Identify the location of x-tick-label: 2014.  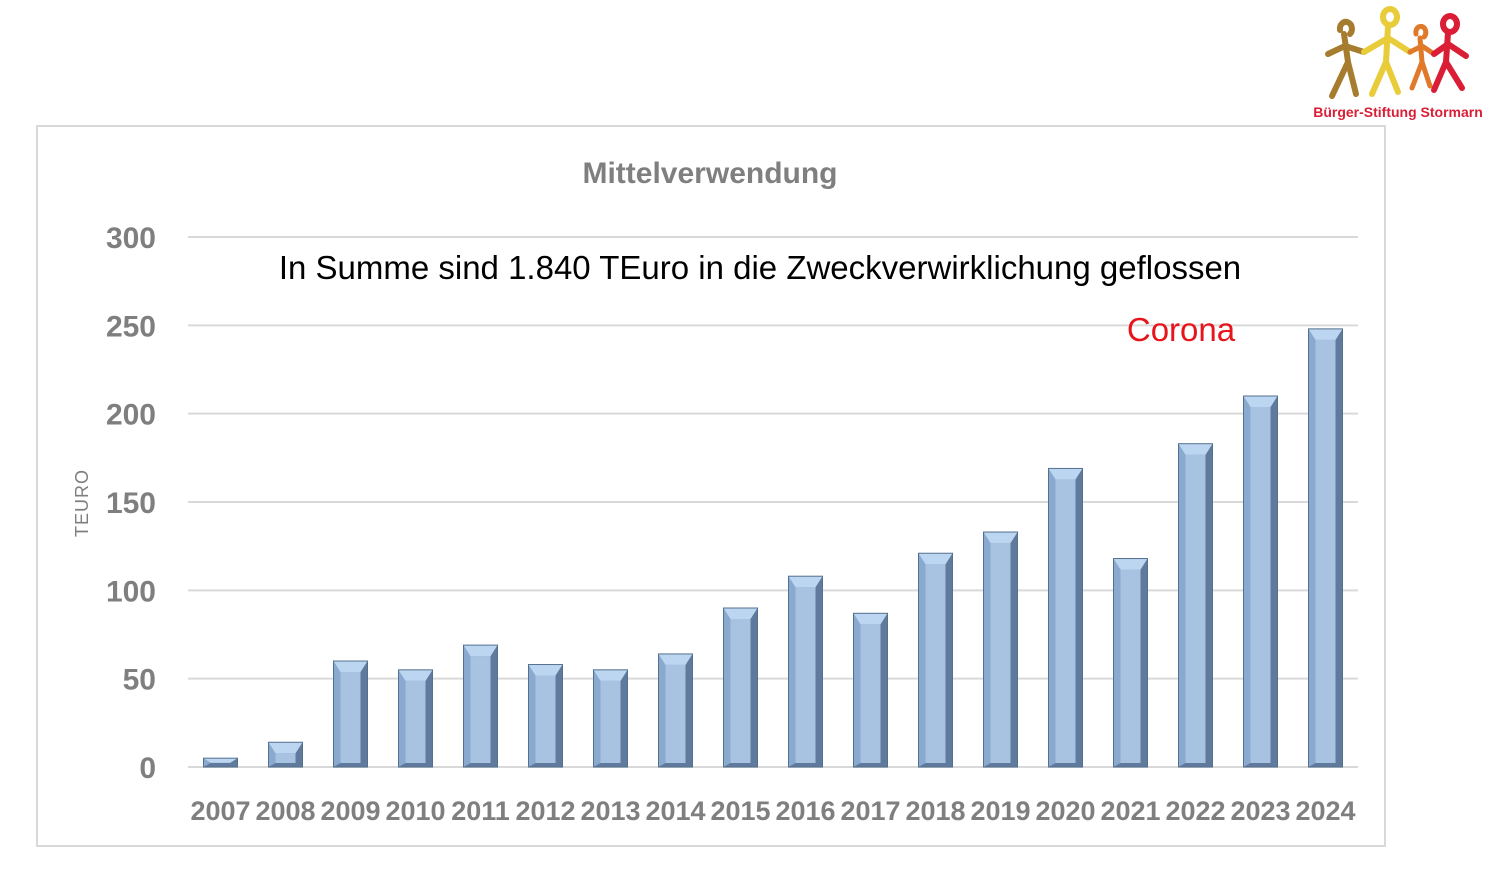
(675, 811).